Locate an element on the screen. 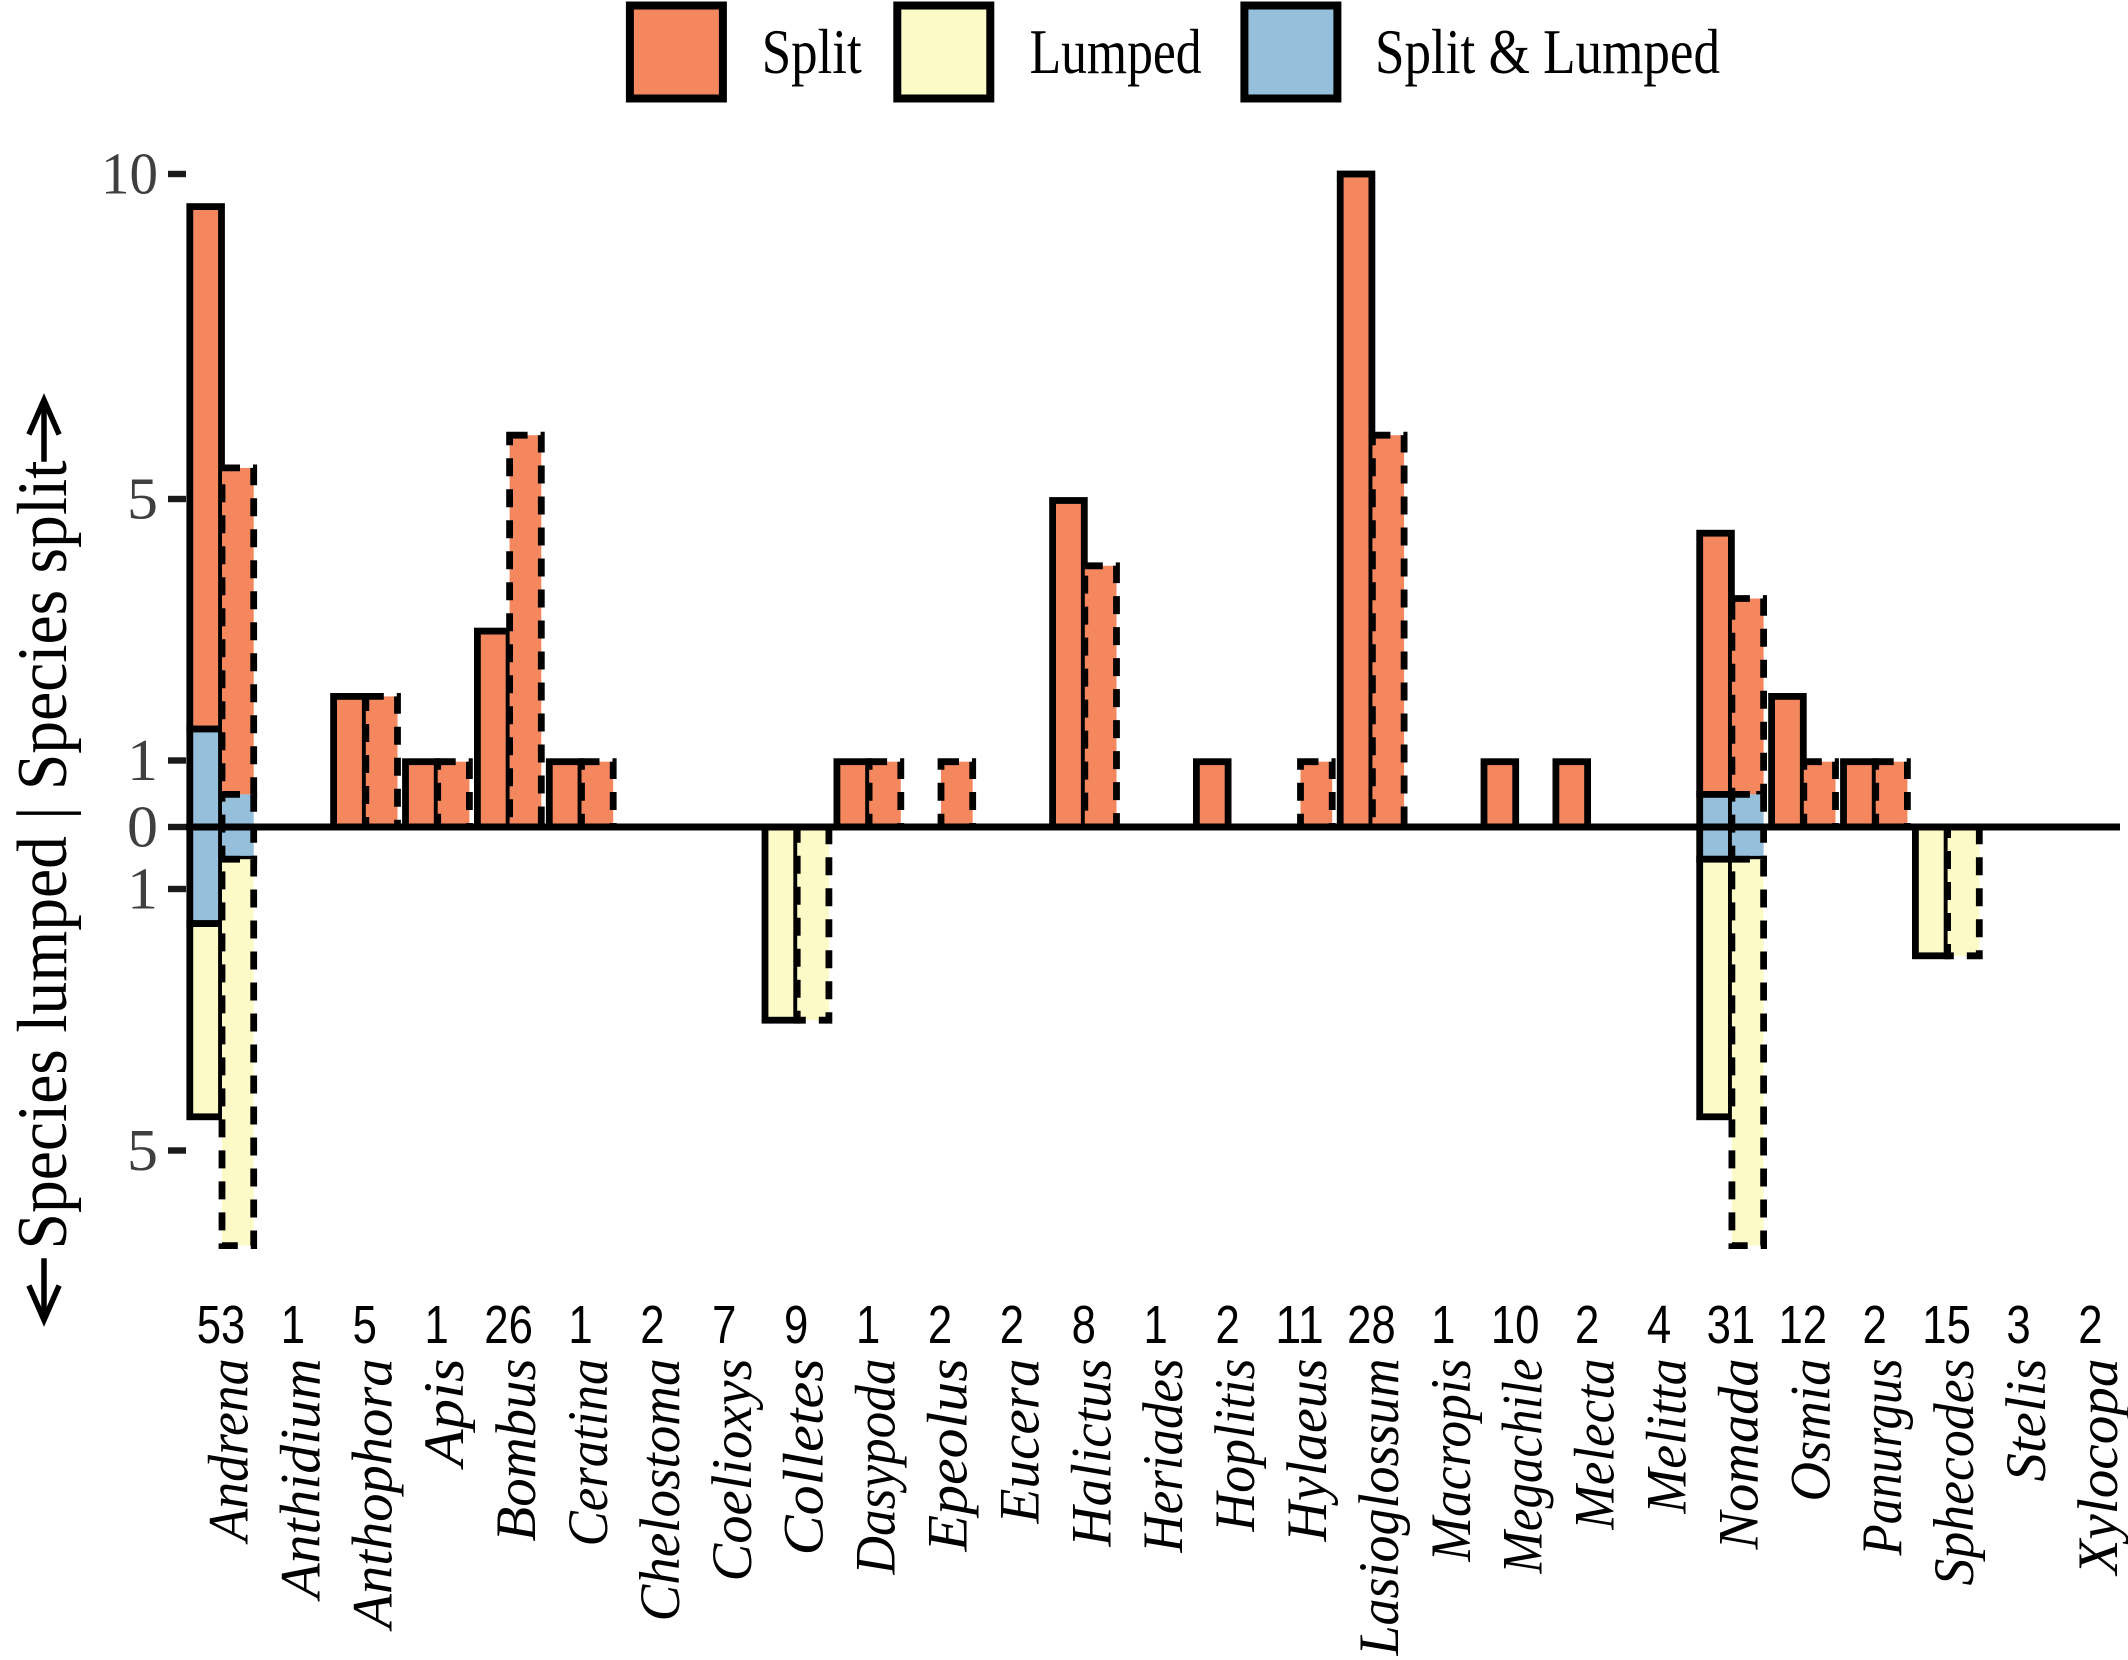 The height and width of the screenshot is (1660, 2128). svg-text: Split is located at coordinates (812, 52).